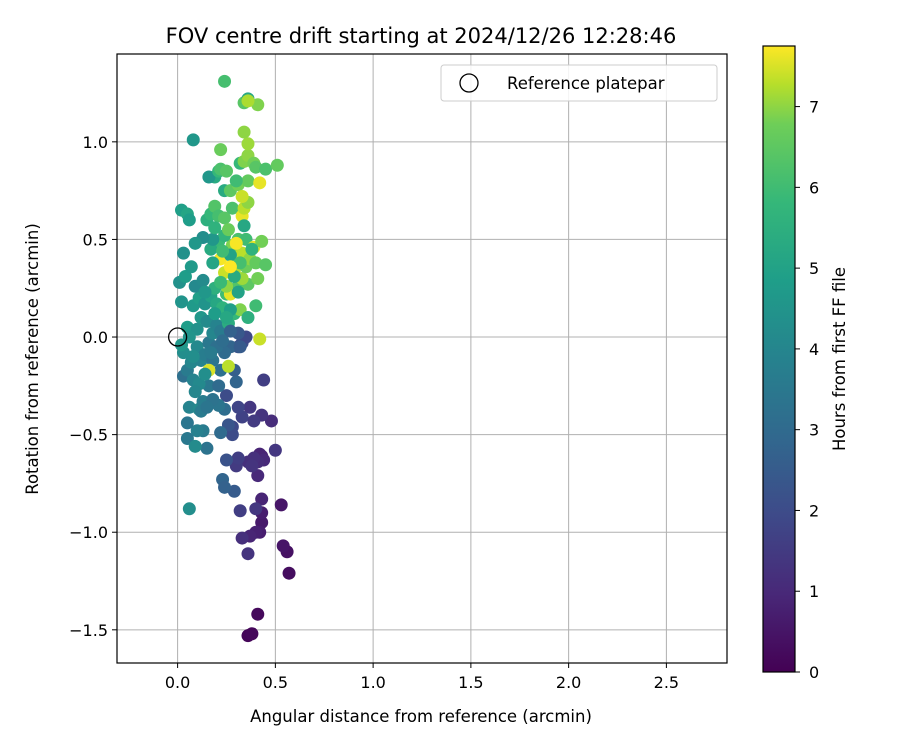 The width and height of the screenshot is (900, 750). Describe the element at coordinates (234, 358) in the screenshot. I see `data-points` at that location.